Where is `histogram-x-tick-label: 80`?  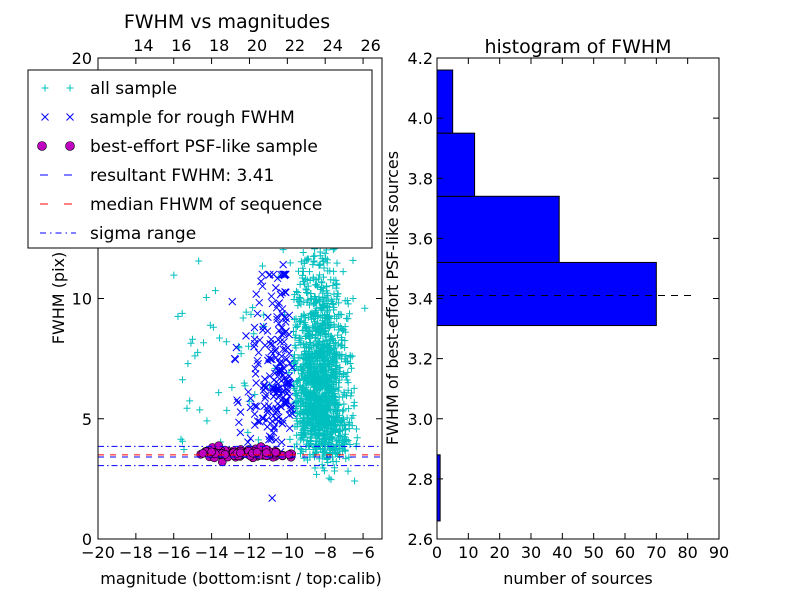
histogram-x-tick-label: 80 is located at coordinates (687, 552).